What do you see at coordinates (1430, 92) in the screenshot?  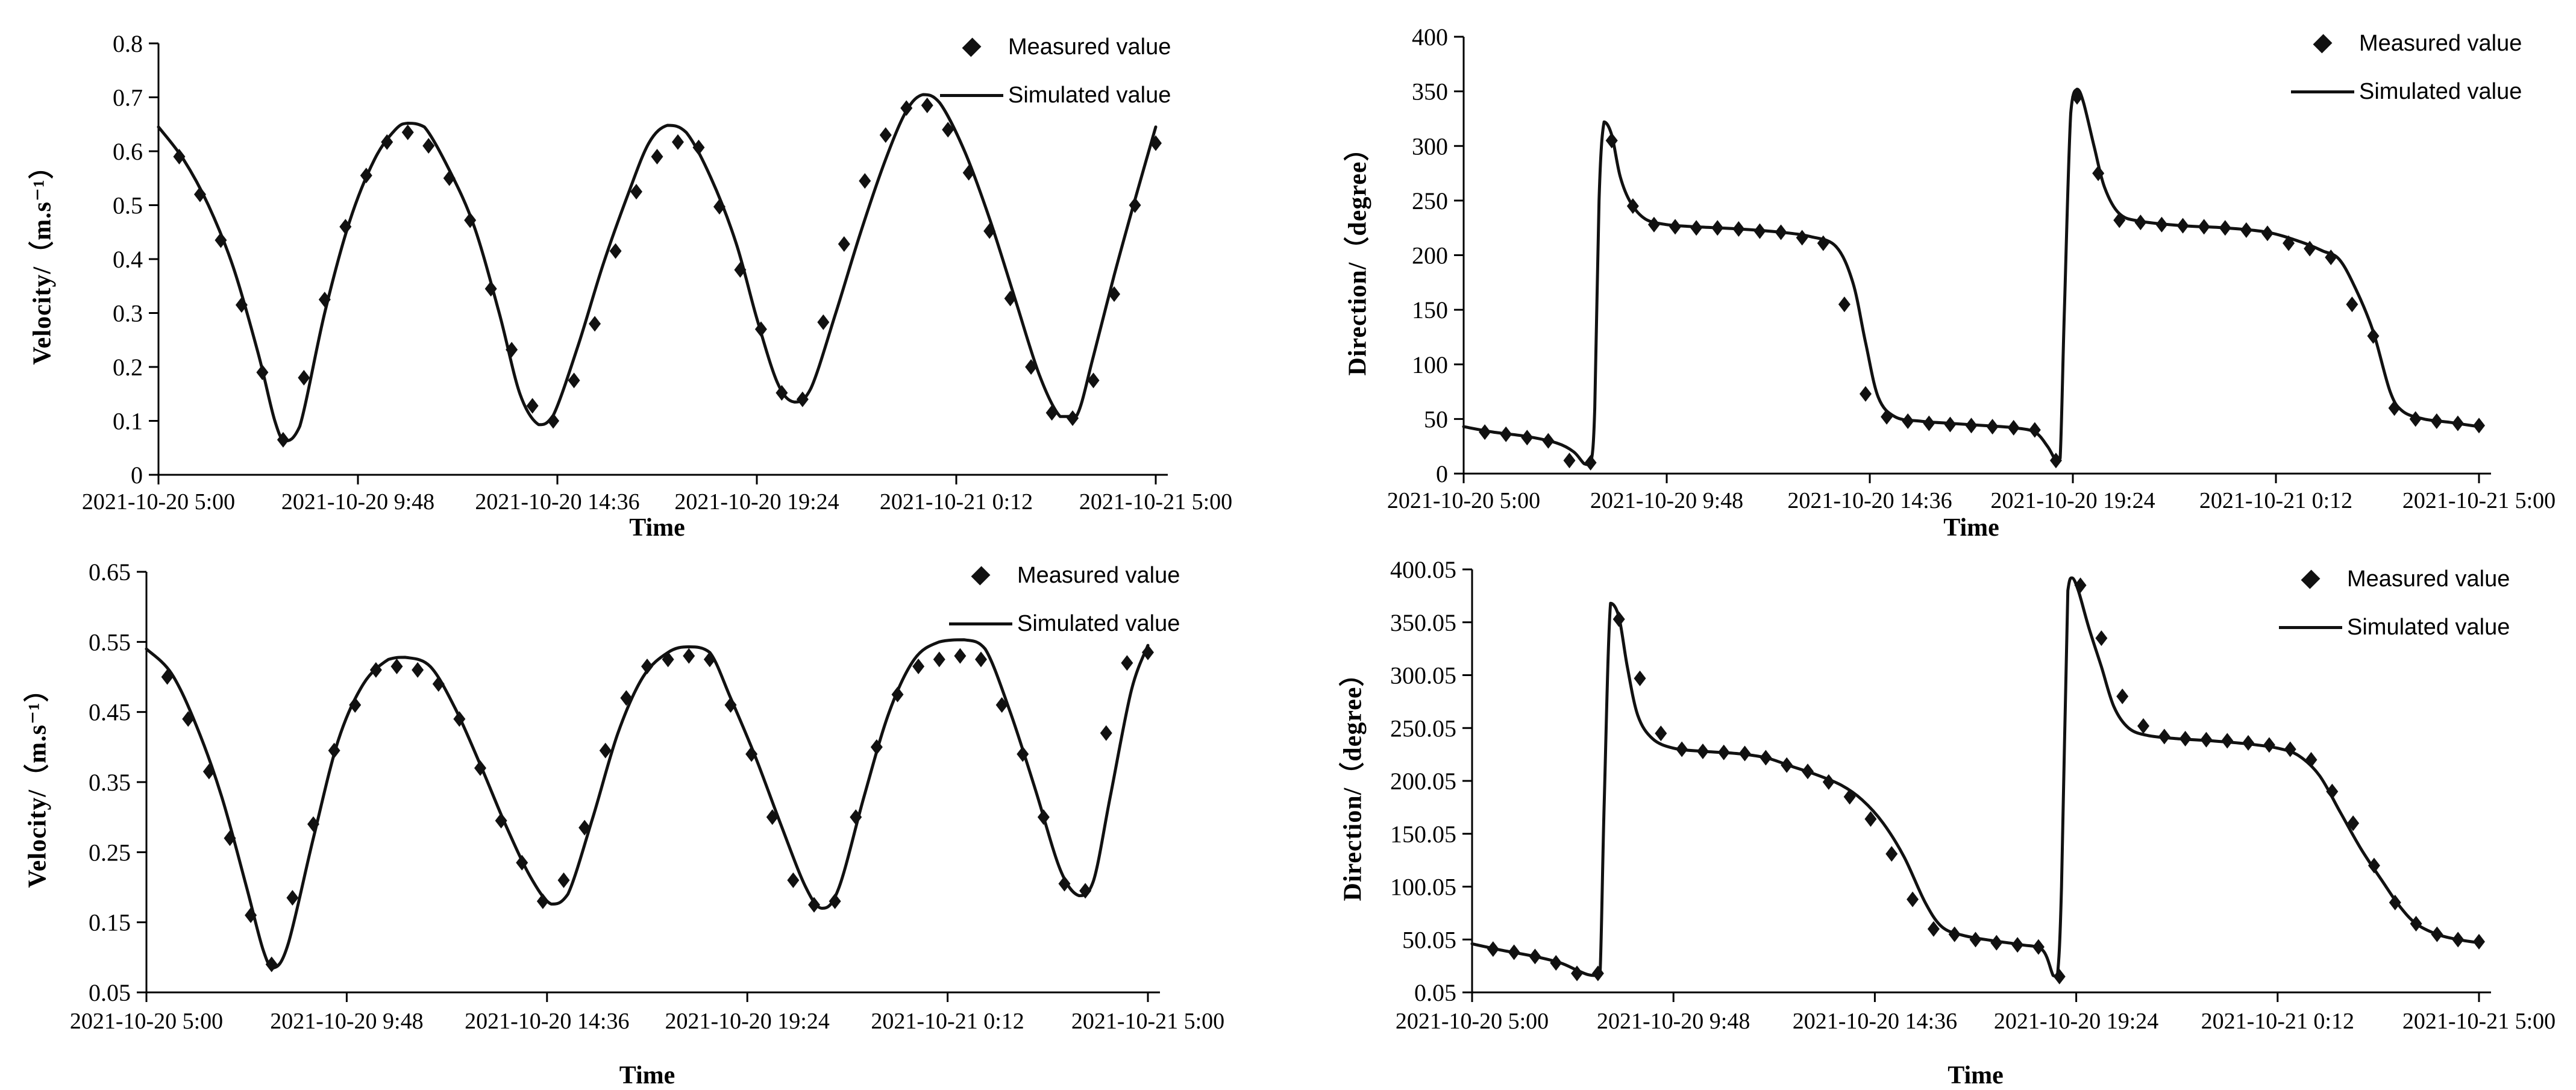 I see `y-tick-label: 350` at bounding box center [1430, 92].